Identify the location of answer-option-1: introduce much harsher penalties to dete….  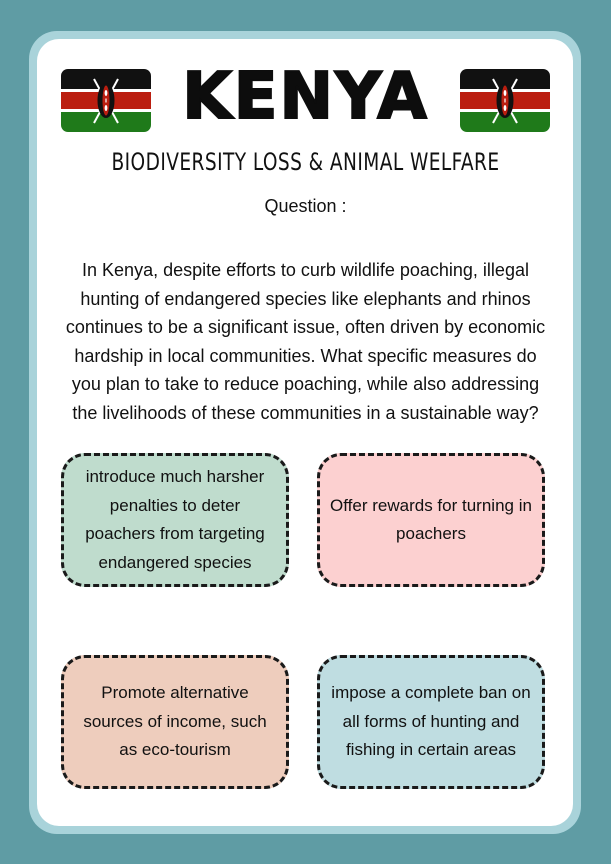
(175, 520).